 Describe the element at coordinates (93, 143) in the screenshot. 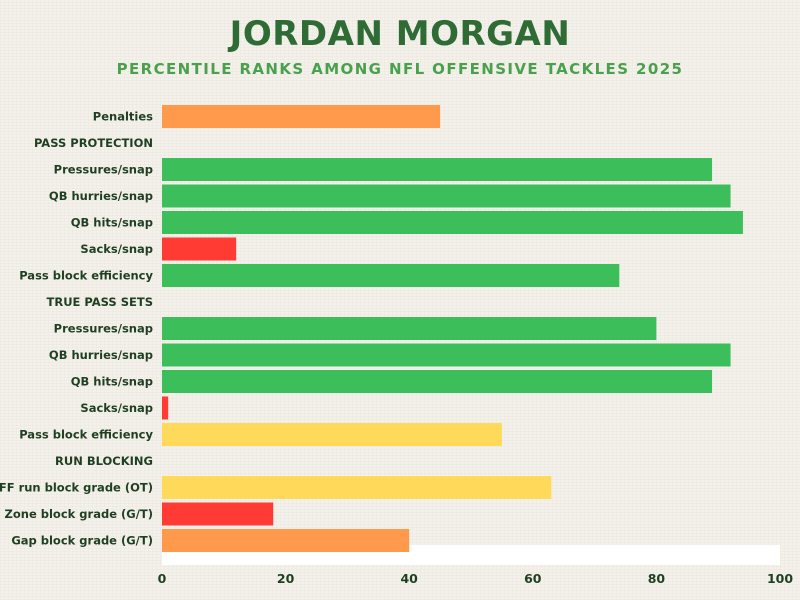

I see `section-header-label: PASS PROTECTION` at that location.